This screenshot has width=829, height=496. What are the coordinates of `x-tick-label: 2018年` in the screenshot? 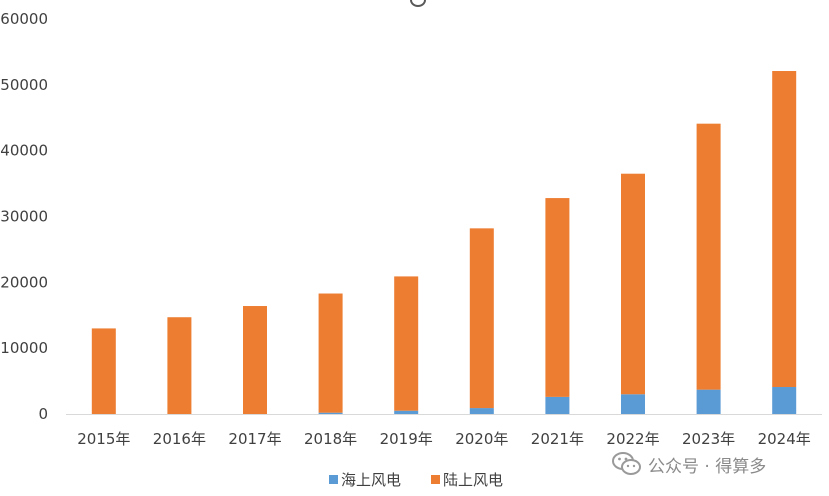 It's located at (330, 439).